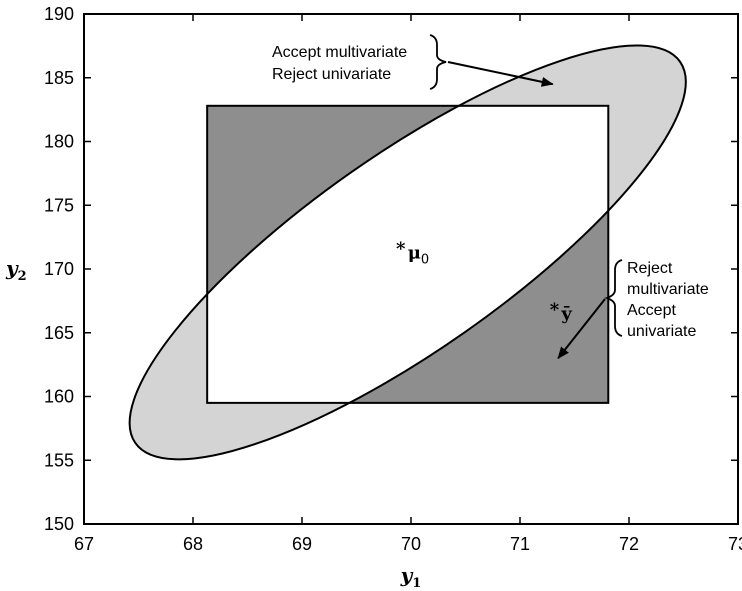 The image size is (742, 591). Describe the element at coordinates (416, 583) in the screenshot. I see `x-axis-title-sub: 1` at that location.